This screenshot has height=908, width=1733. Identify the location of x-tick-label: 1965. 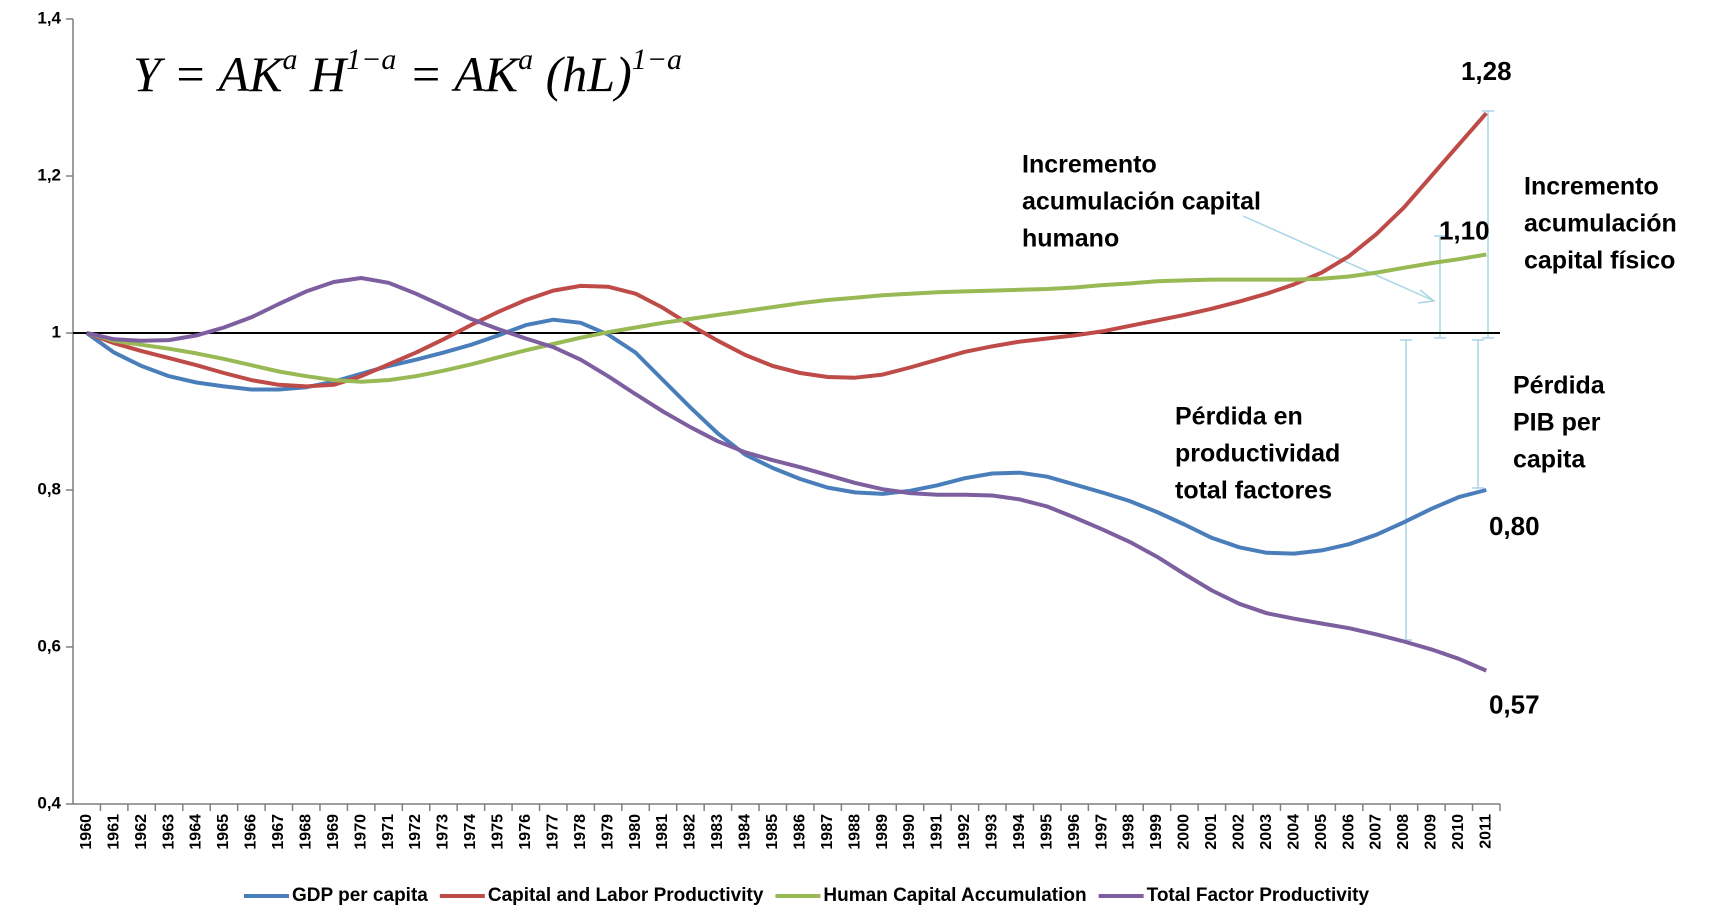
(223, 832).